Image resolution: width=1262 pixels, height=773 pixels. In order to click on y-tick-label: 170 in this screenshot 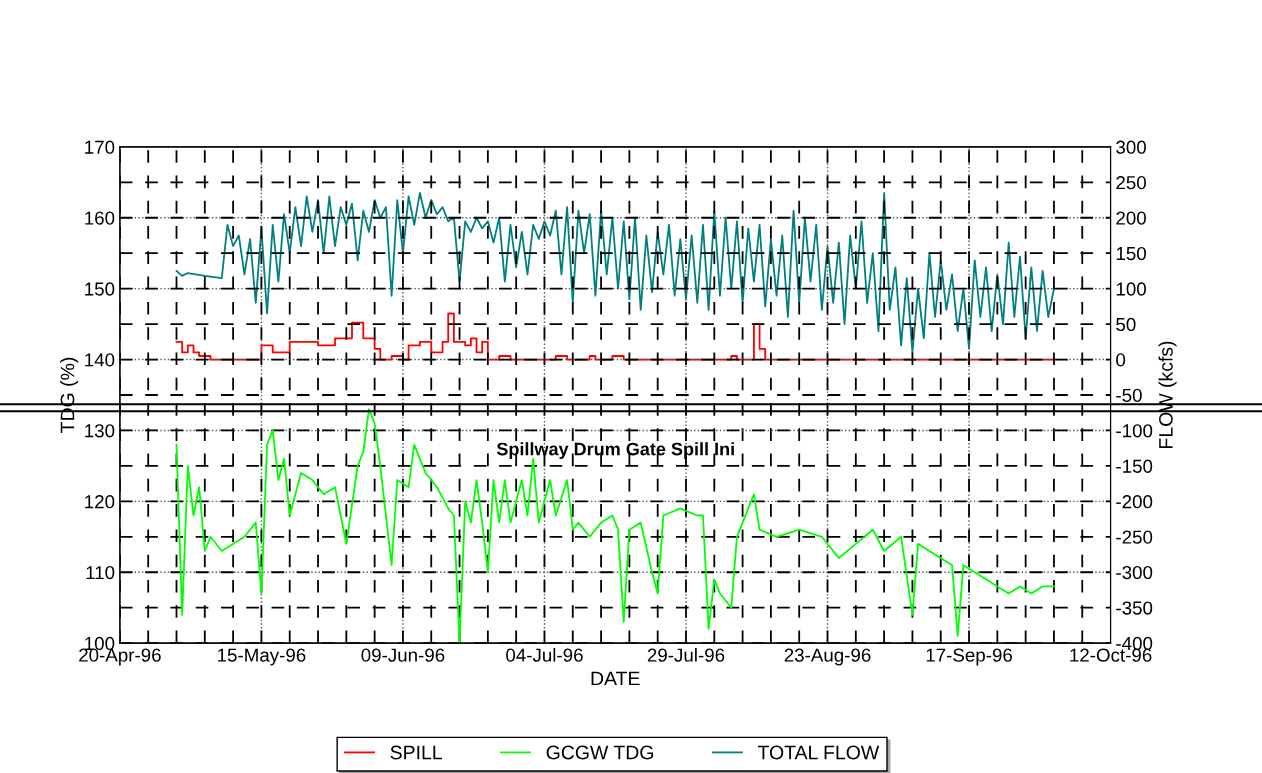, I will do `click(100, 147)`.